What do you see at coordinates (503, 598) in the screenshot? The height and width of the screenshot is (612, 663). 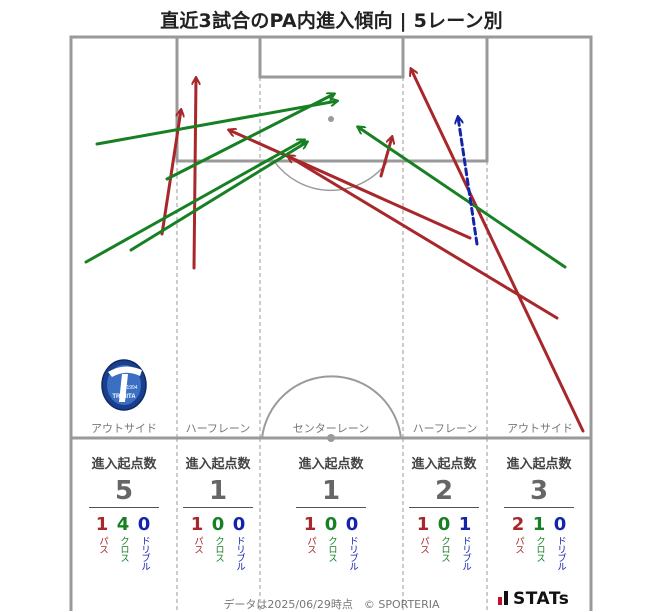 I see `stats-logo-icon` at bounding box center [503, 598].